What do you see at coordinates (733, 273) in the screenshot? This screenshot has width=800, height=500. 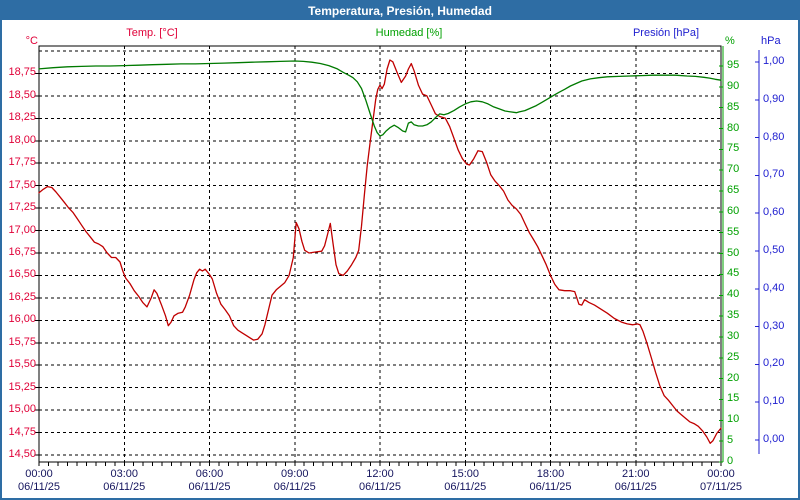 I see `humidity-axis-tick-label: 45` at bounding box center [733, 273].